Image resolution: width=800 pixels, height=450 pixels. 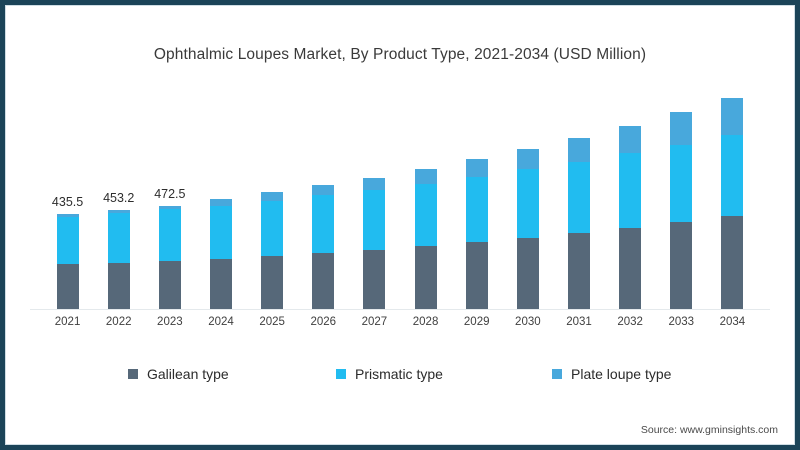 I want to click on x-axis-tick-2030: 2030, so click(x=528, y=322).